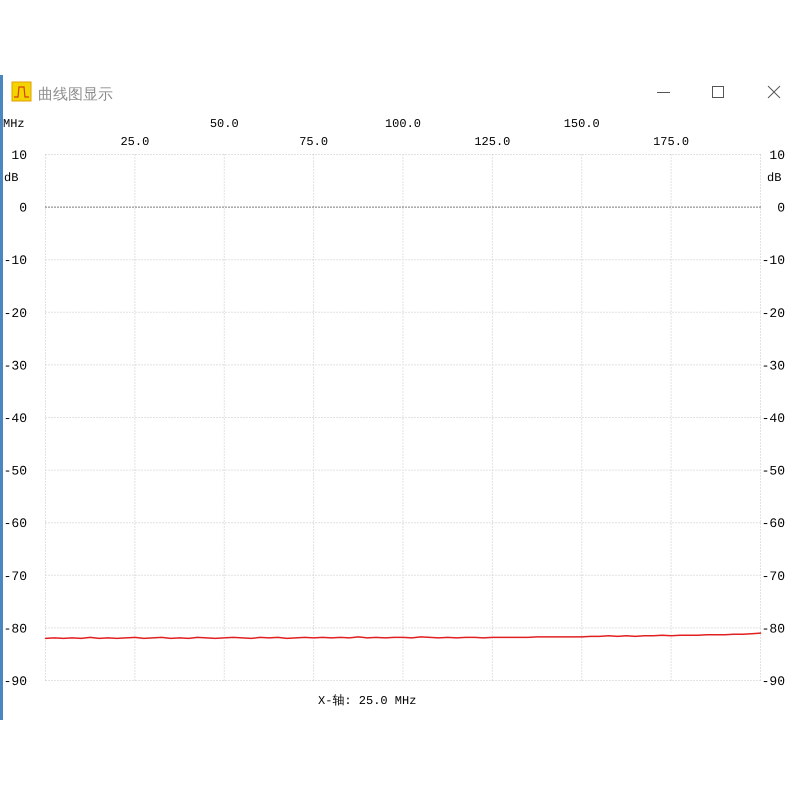 The image size is (800, 800). What do you see at coordinates (773, 681) in the screenshot?
I see `y2-tick-label: -90` at bounding box center [773, 681].